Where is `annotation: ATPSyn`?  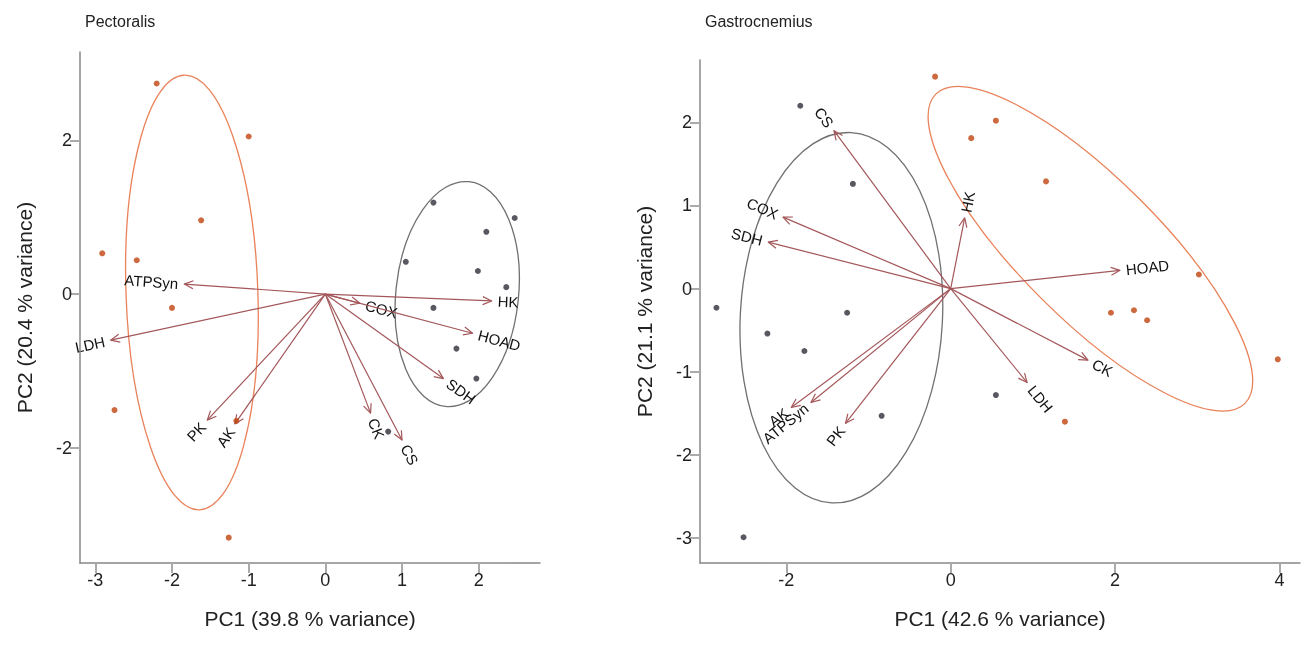
annotation: ATPSyn is located at coordinates (151, 282).